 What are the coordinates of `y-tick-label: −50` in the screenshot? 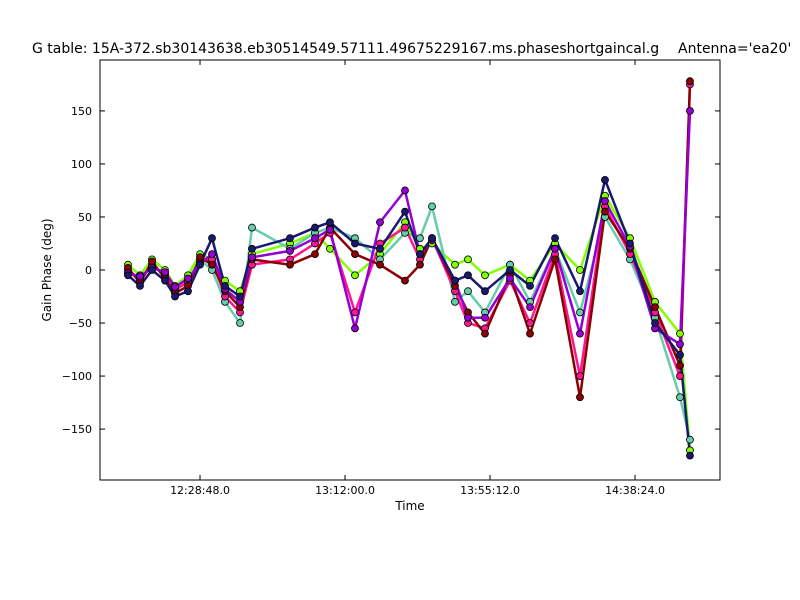 It's located at (80, 323).